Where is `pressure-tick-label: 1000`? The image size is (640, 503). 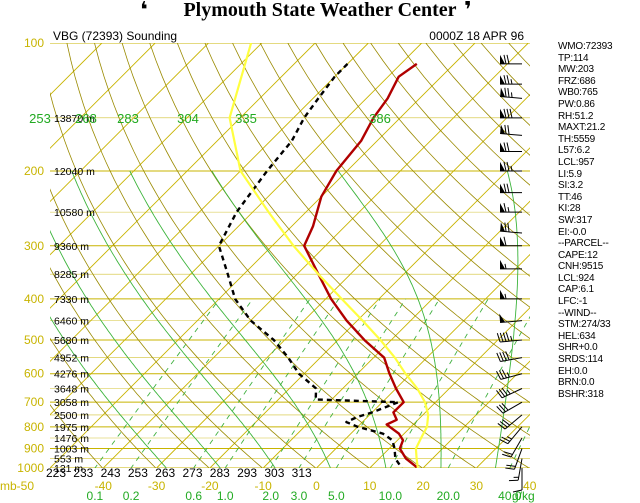
pressure-tick-label: 1000 is located at coordinates (30, 468).